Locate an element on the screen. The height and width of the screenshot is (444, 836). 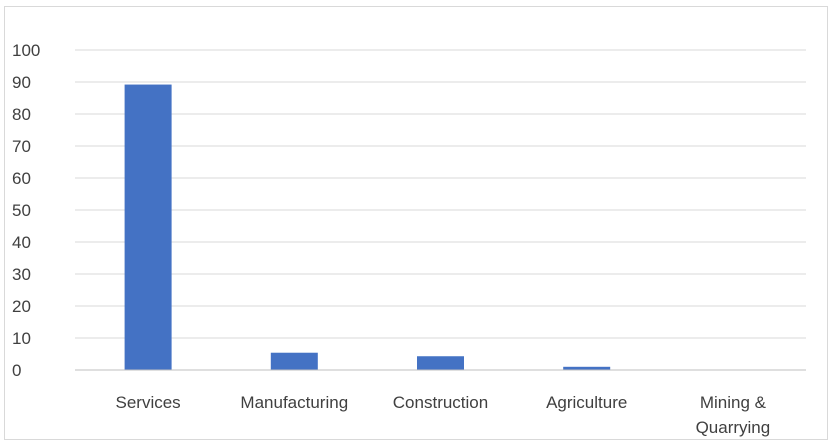
x-category-label: Manufacturing is located at coordinates (294, 402).